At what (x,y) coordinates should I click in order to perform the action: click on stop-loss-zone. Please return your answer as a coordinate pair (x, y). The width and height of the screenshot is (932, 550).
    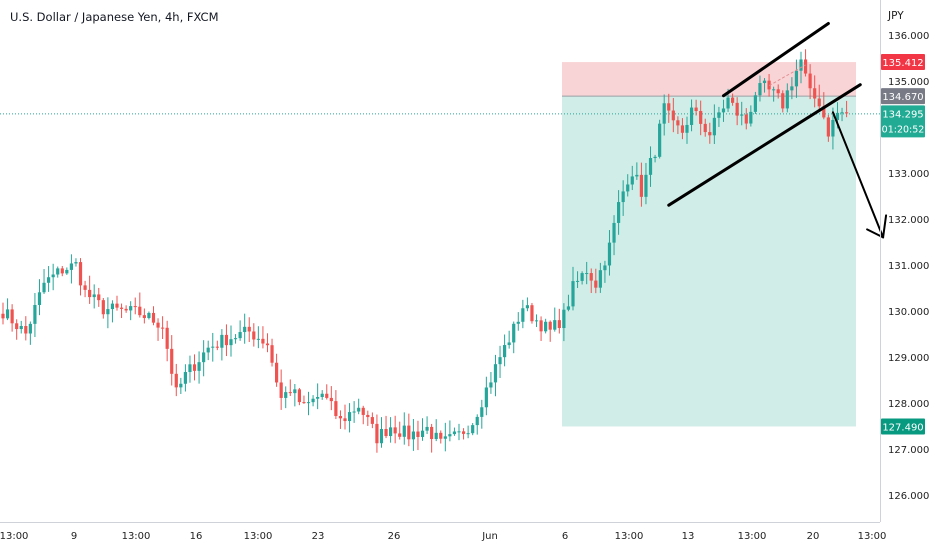
    Looking at the image, I should click on (709, 79).